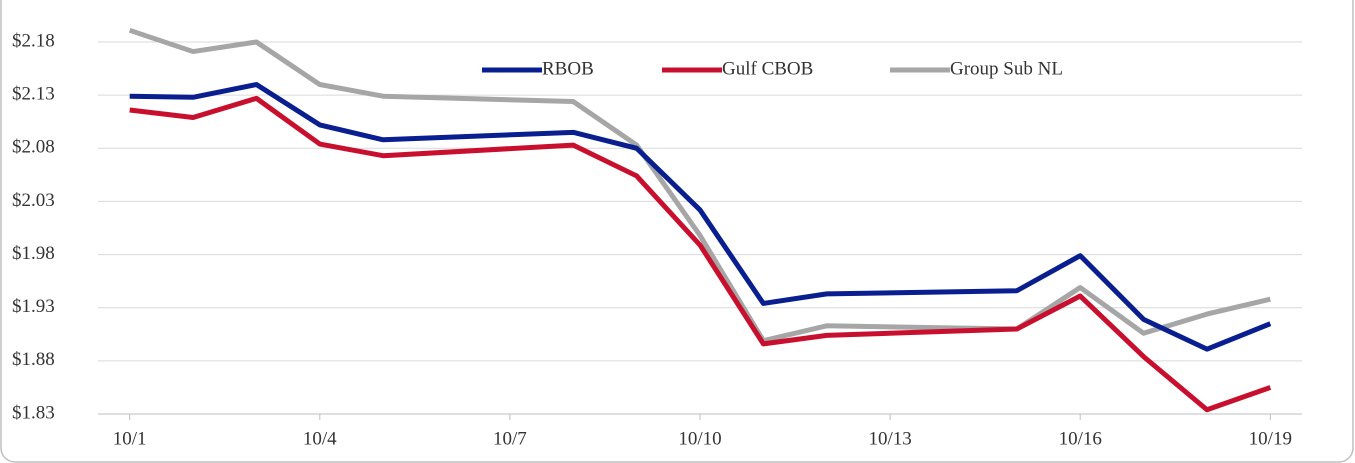 The image size is (1355, 463). Describe the element at coordinates (33, 359) in the screenshot. I see `y-tick-label: $1.88` at that location.